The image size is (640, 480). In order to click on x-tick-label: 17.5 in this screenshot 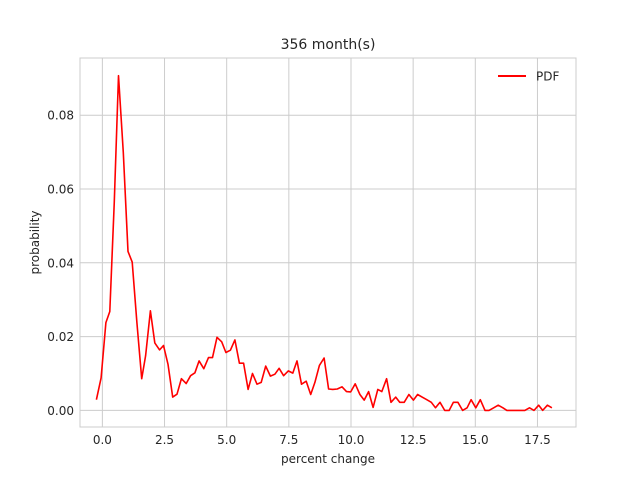, I will do `click(537, 440)`.